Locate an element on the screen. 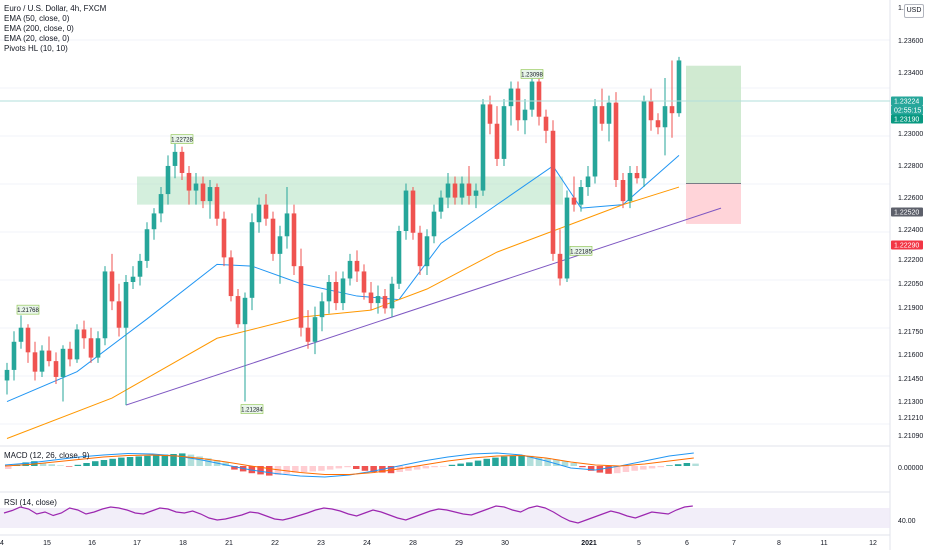 The height and width of the screenshot is (550, 932). time-tick: 11 is located at coordinates (823, 543).